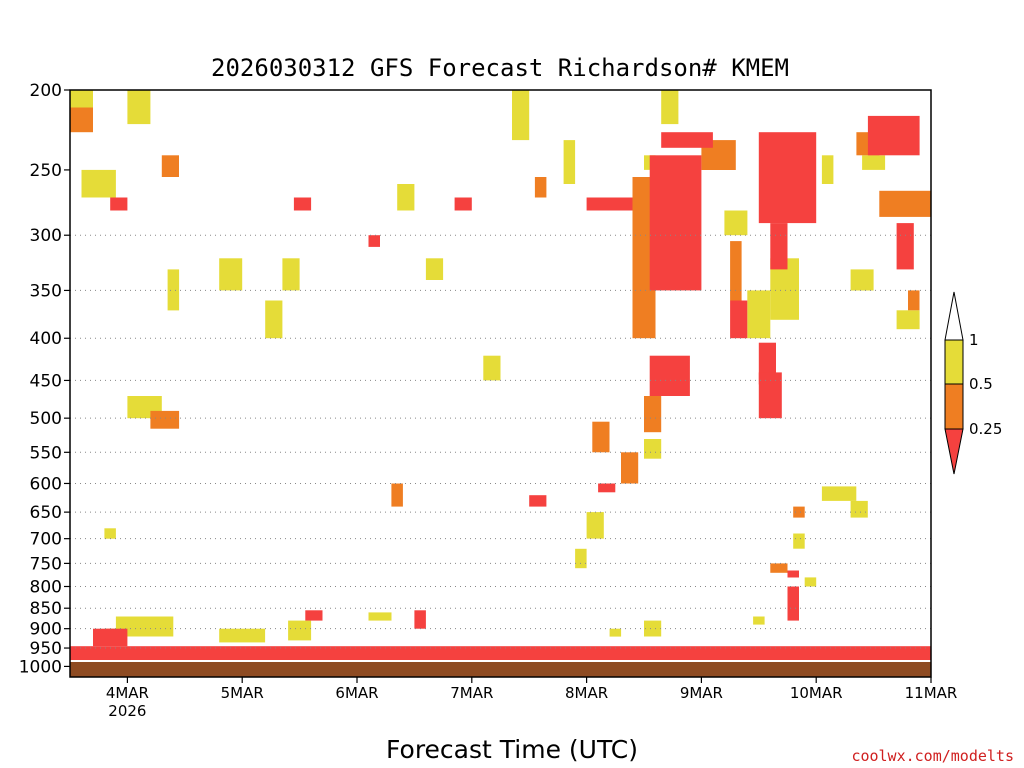 The image size is (1024, 768). I want to click on x-axis-label: Forecast Time (UTC), so click(512, 749).